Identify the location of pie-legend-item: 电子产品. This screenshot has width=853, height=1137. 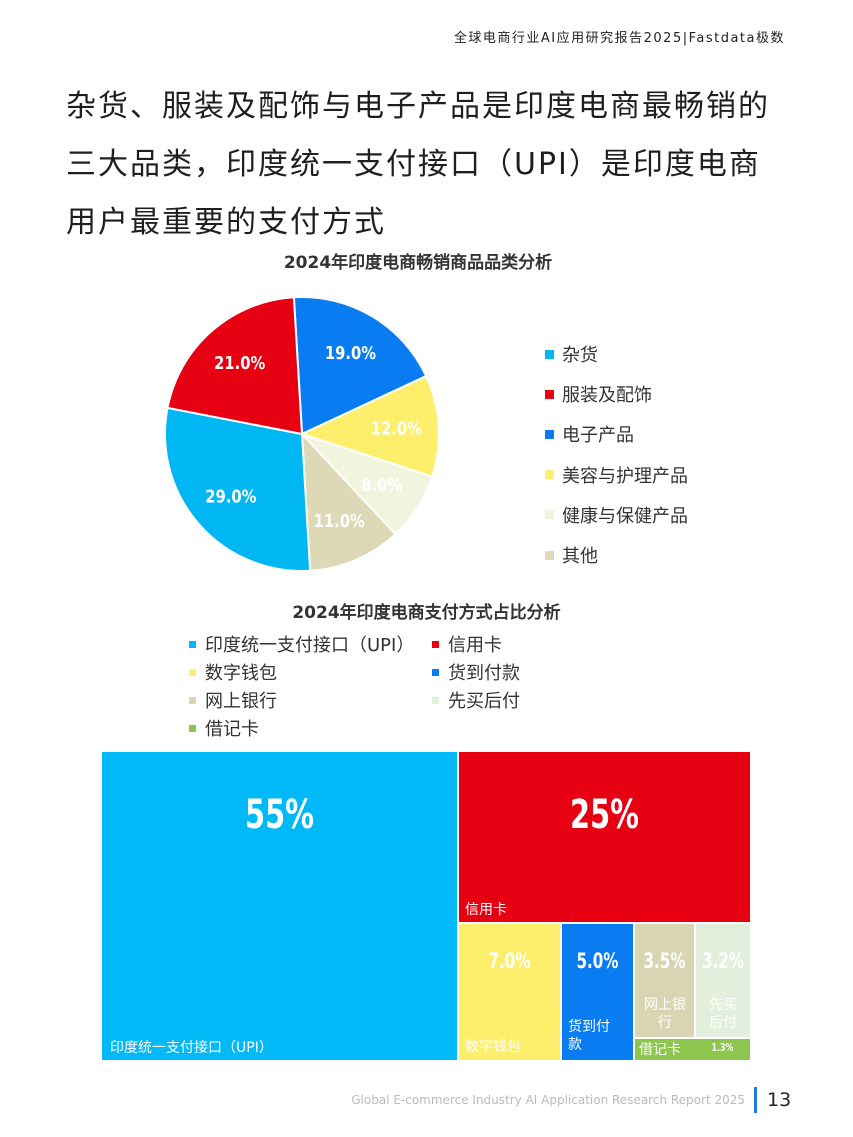
(616, 434).